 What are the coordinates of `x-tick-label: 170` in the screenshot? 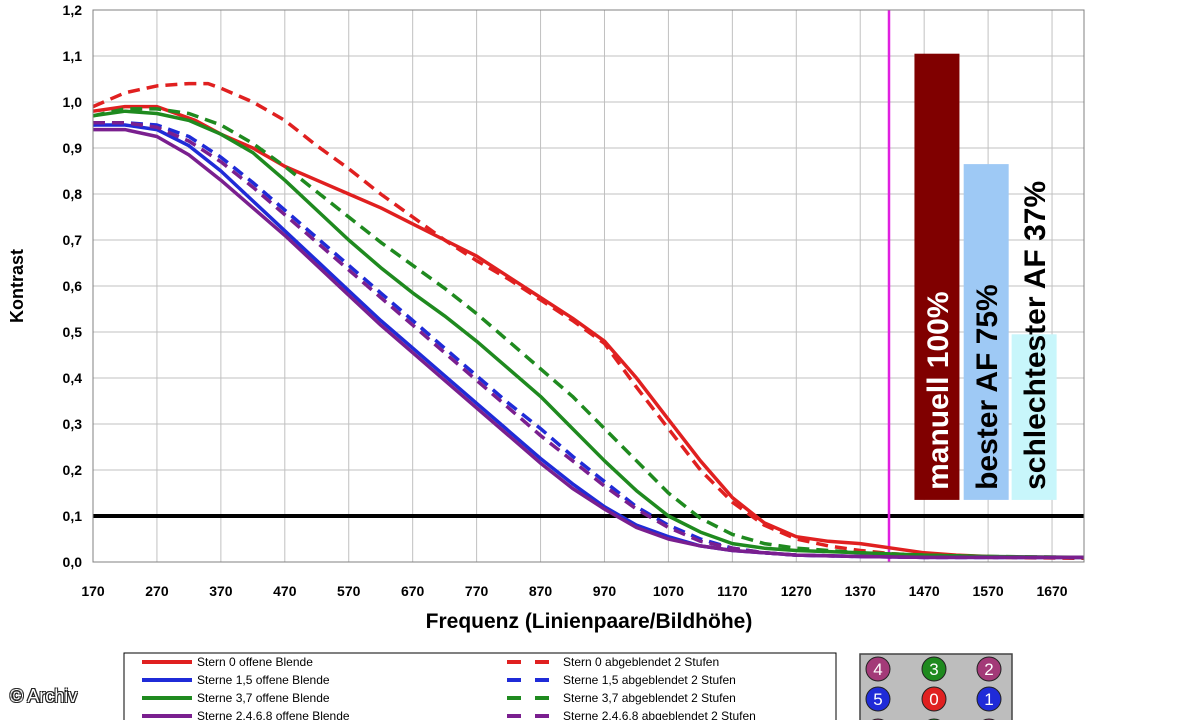 It's located at (93, 591).